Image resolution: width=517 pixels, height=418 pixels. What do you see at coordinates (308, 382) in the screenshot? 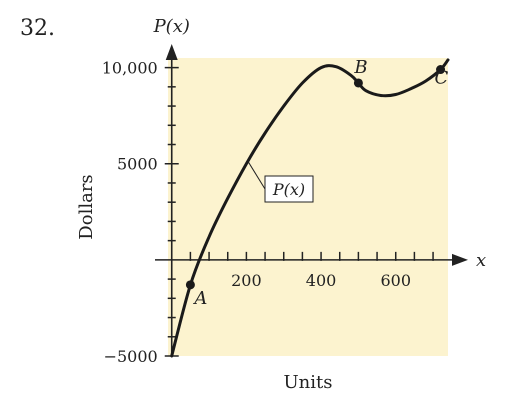
I see `x-axis-title: Units` at bounding box center [308, 382].